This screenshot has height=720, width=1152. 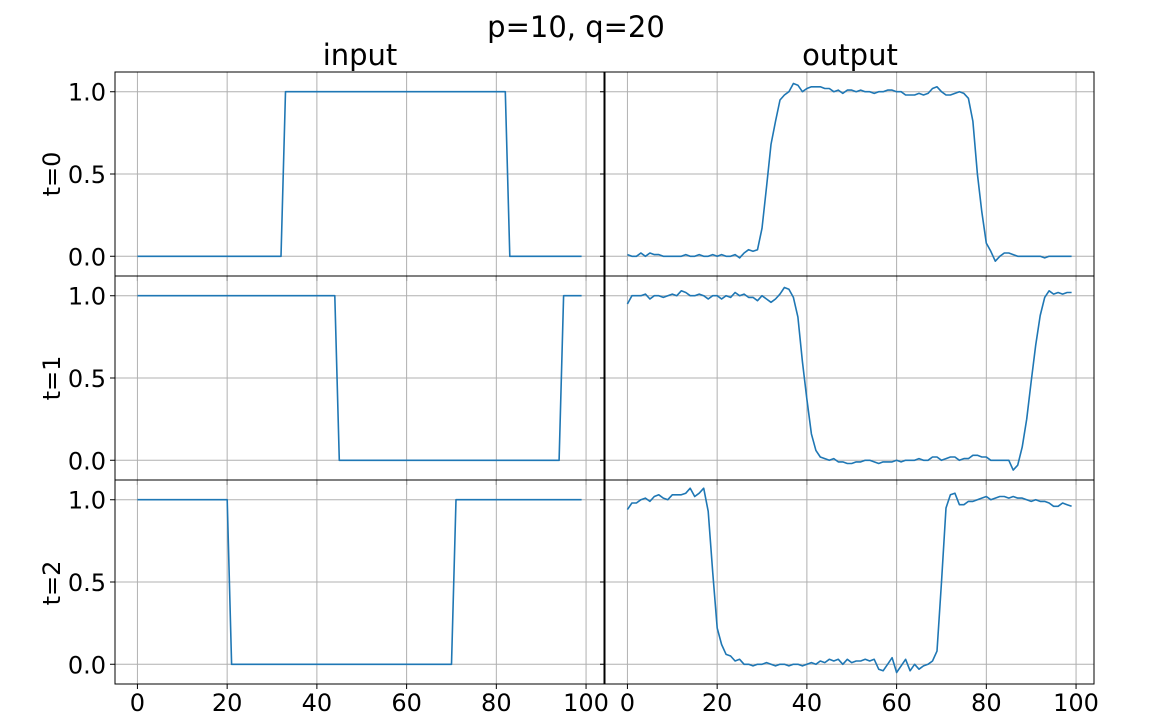 I want to click on grid-row1-output, so click(x=849, y=378).